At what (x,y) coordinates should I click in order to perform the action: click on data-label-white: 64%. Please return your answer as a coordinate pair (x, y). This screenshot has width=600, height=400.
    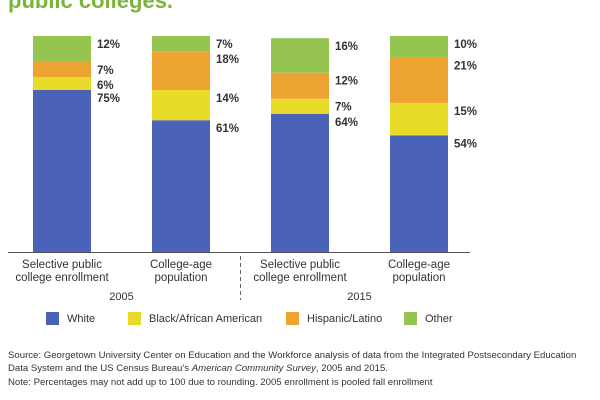
    Looking at the image, I should click on (346, 123).